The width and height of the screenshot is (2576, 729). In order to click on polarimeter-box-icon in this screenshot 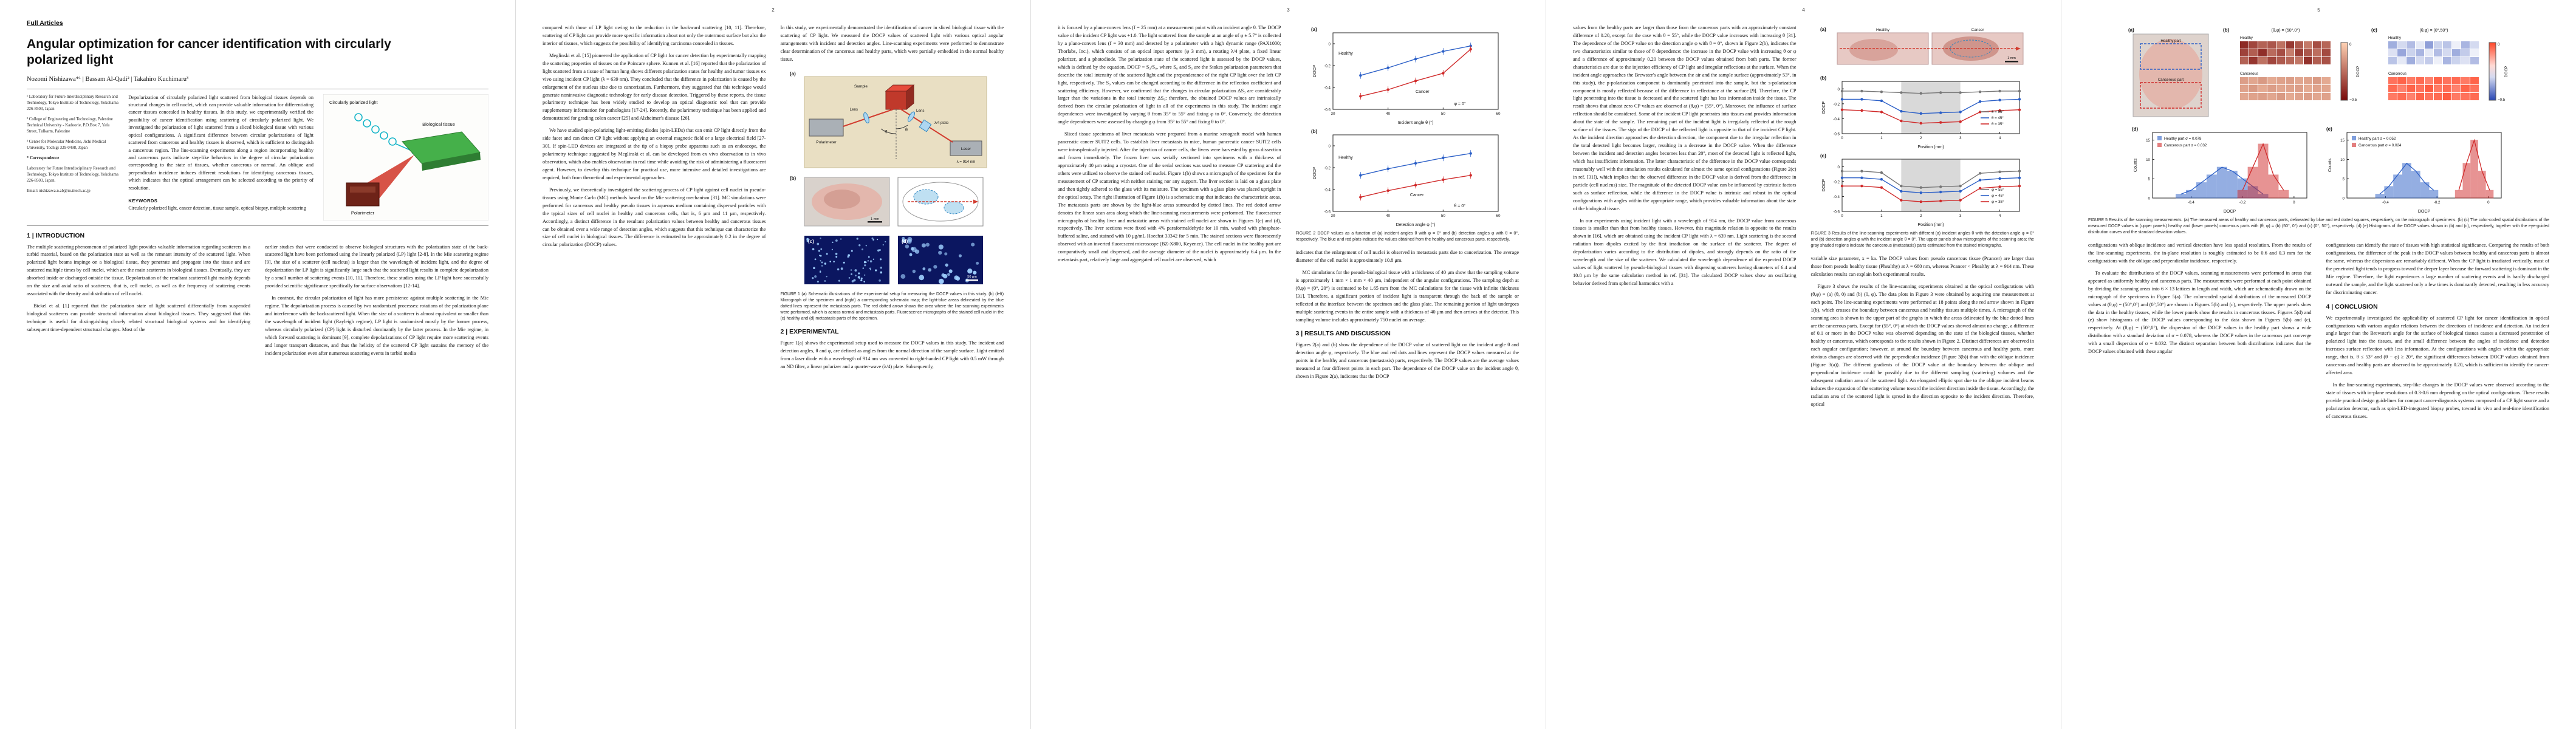, I will do `click(826, 128)`.